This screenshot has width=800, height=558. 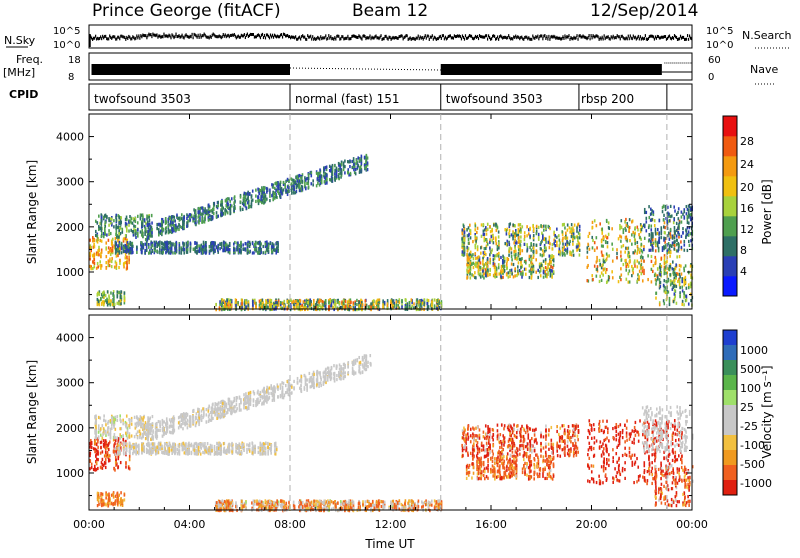 What do you see at coordinates (644, 11) in the screenshot?
I see `date-title: 12/Sep/2014` at bounding box center [644, 11].